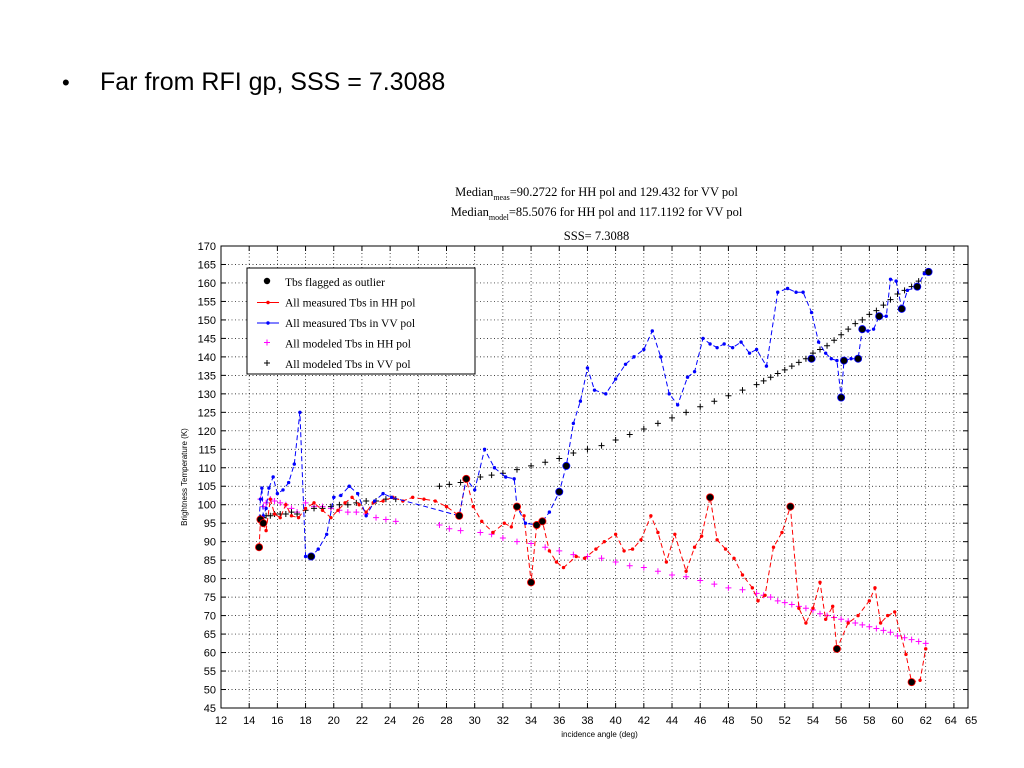  I want to click on bullet-point: • Far from RFI gp, SSS = 7.3088, so click(253, 82).